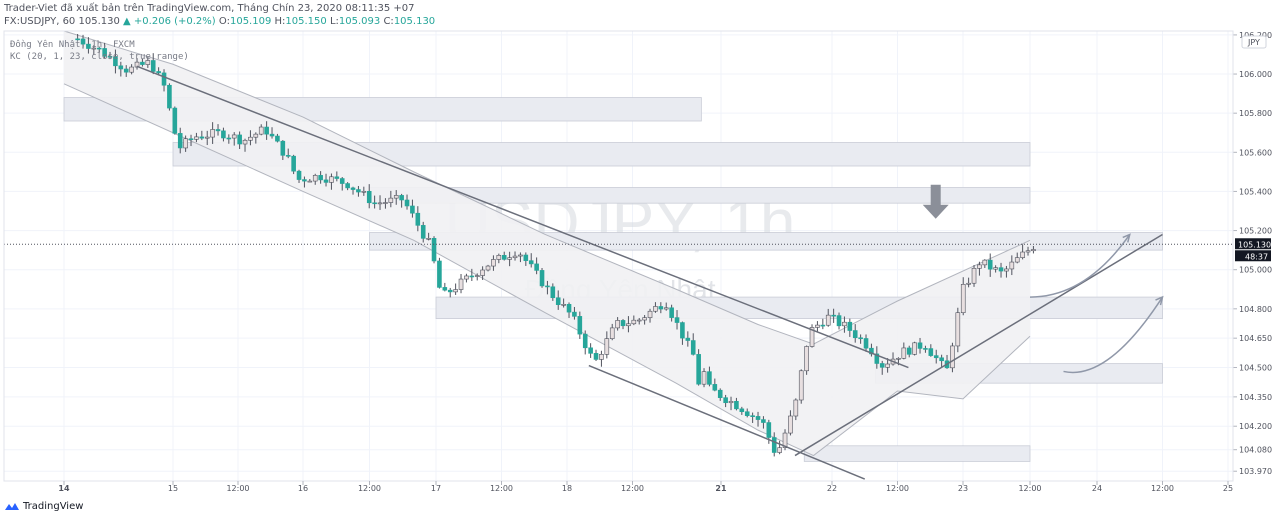  Describe the element at coordinates (1254, 244) in the screenshot. I see `last-price-tag: 105.130` at that location.